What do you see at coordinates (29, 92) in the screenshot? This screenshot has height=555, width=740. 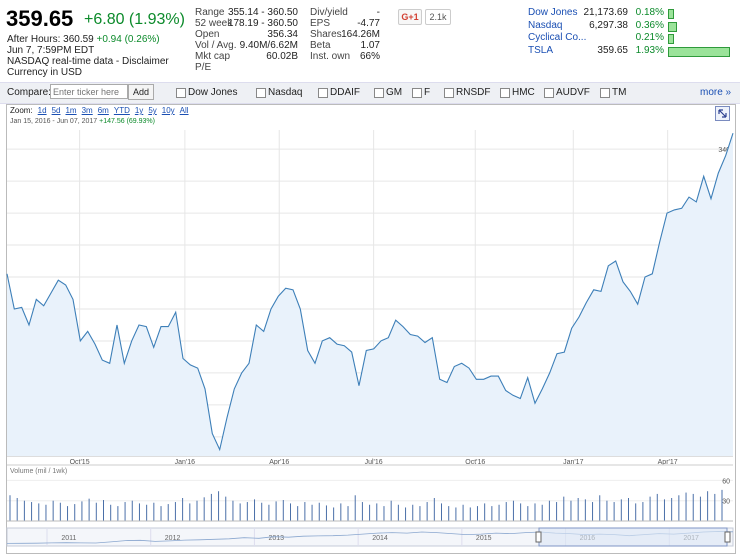 I see `compare-label: Compare:` at bounding box center [29, 92].